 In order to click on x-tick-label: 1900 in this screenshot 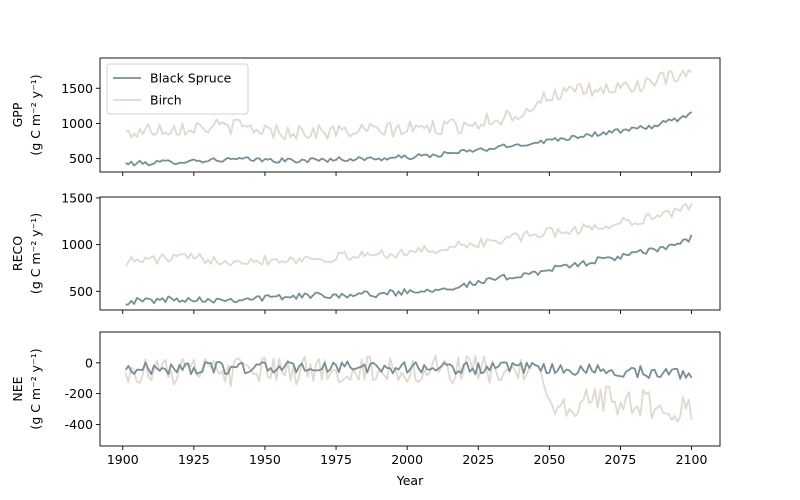, I will do `click(123, 459)`.